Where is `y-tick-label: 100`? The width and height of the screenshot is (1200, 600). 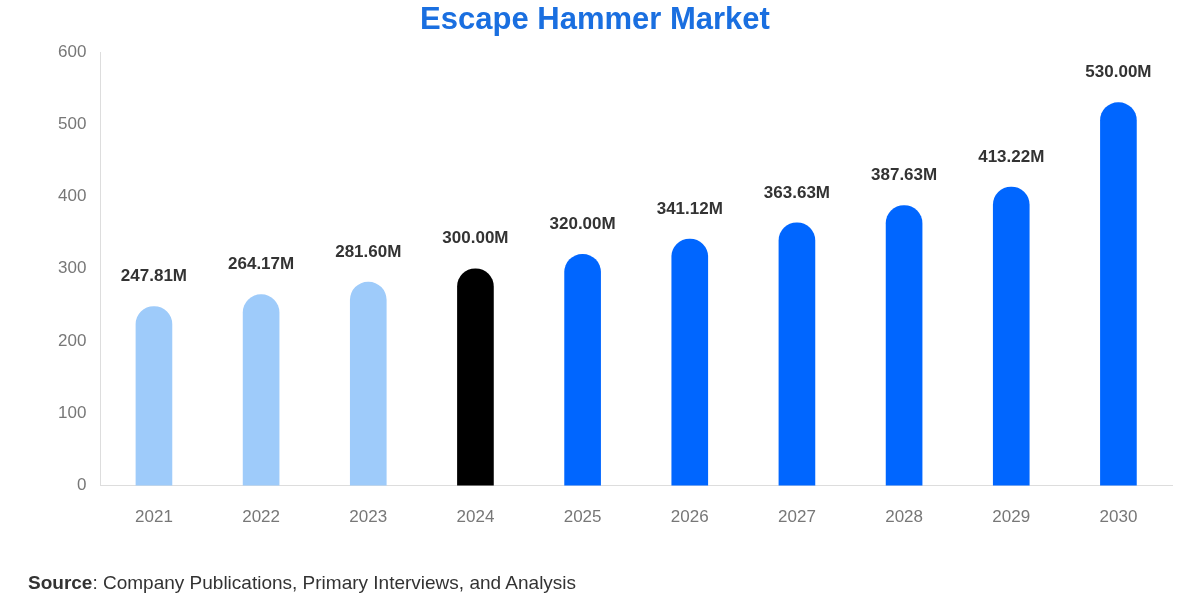
y-tick-label: 100 is located at coordinates (72, 413).